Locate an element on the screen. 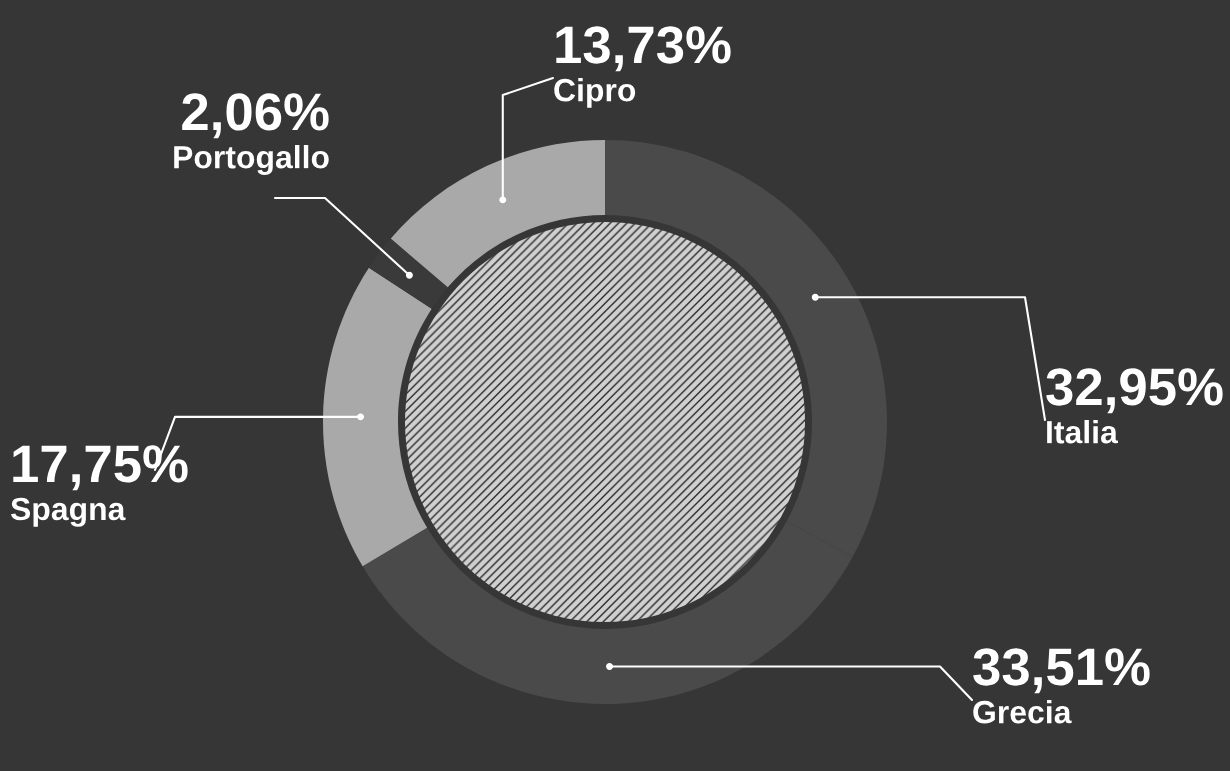 The image size is (1230, 771). slice-label: Portogallo is located at coordinates (251, 160).